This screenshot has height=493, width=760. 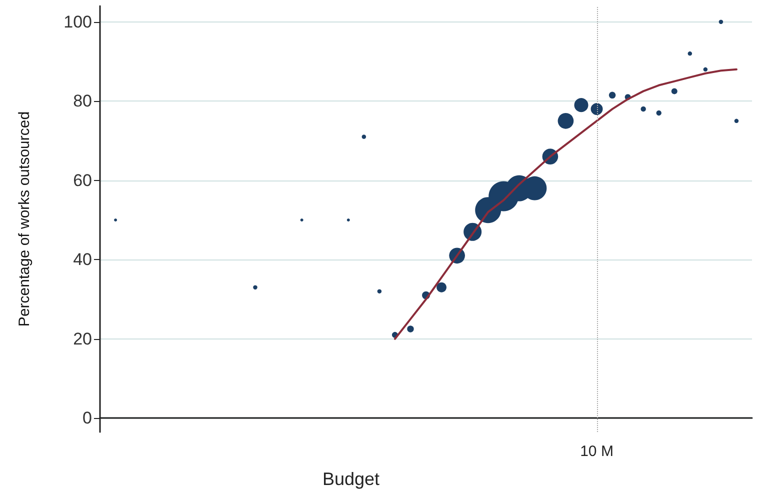 I want to click on y-tick-label: 40, so click(x=82, y=260).